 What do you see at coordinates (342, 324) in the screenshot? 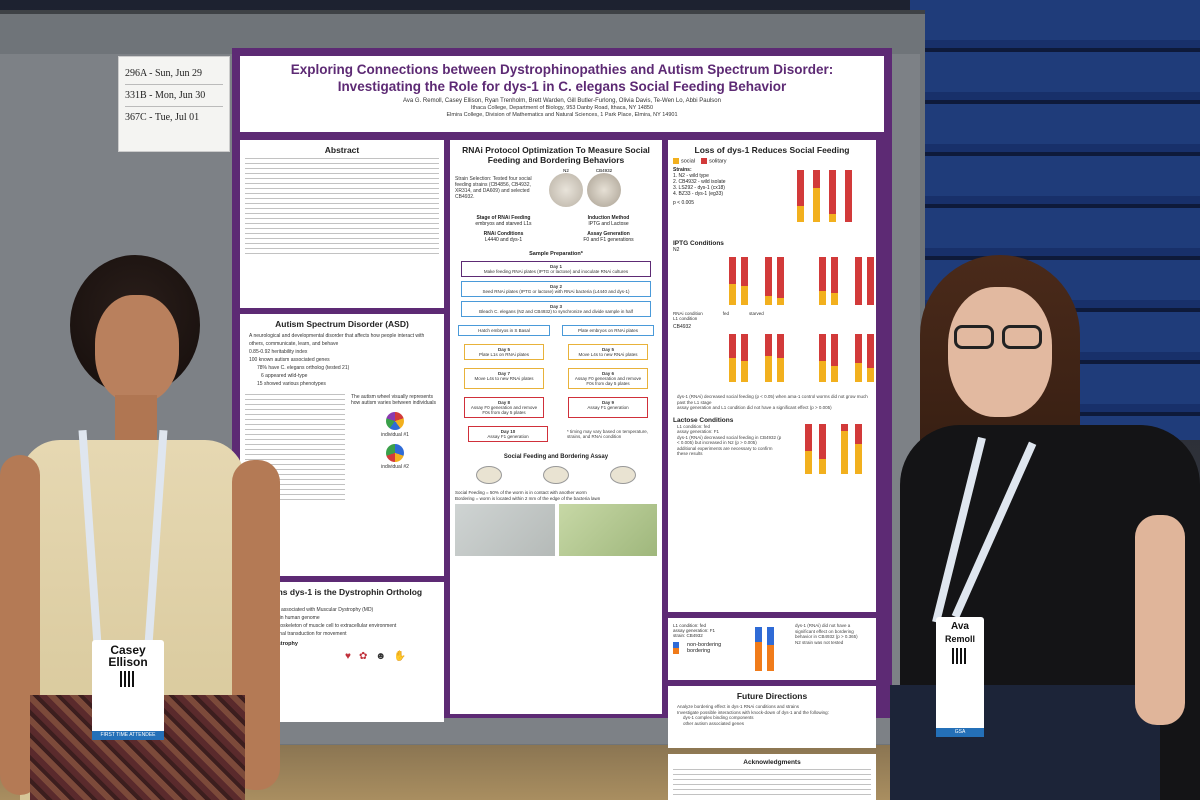
I see `asd-title: Autism Spectrum Disorder (ASD)` at bounding box center [342, 324].